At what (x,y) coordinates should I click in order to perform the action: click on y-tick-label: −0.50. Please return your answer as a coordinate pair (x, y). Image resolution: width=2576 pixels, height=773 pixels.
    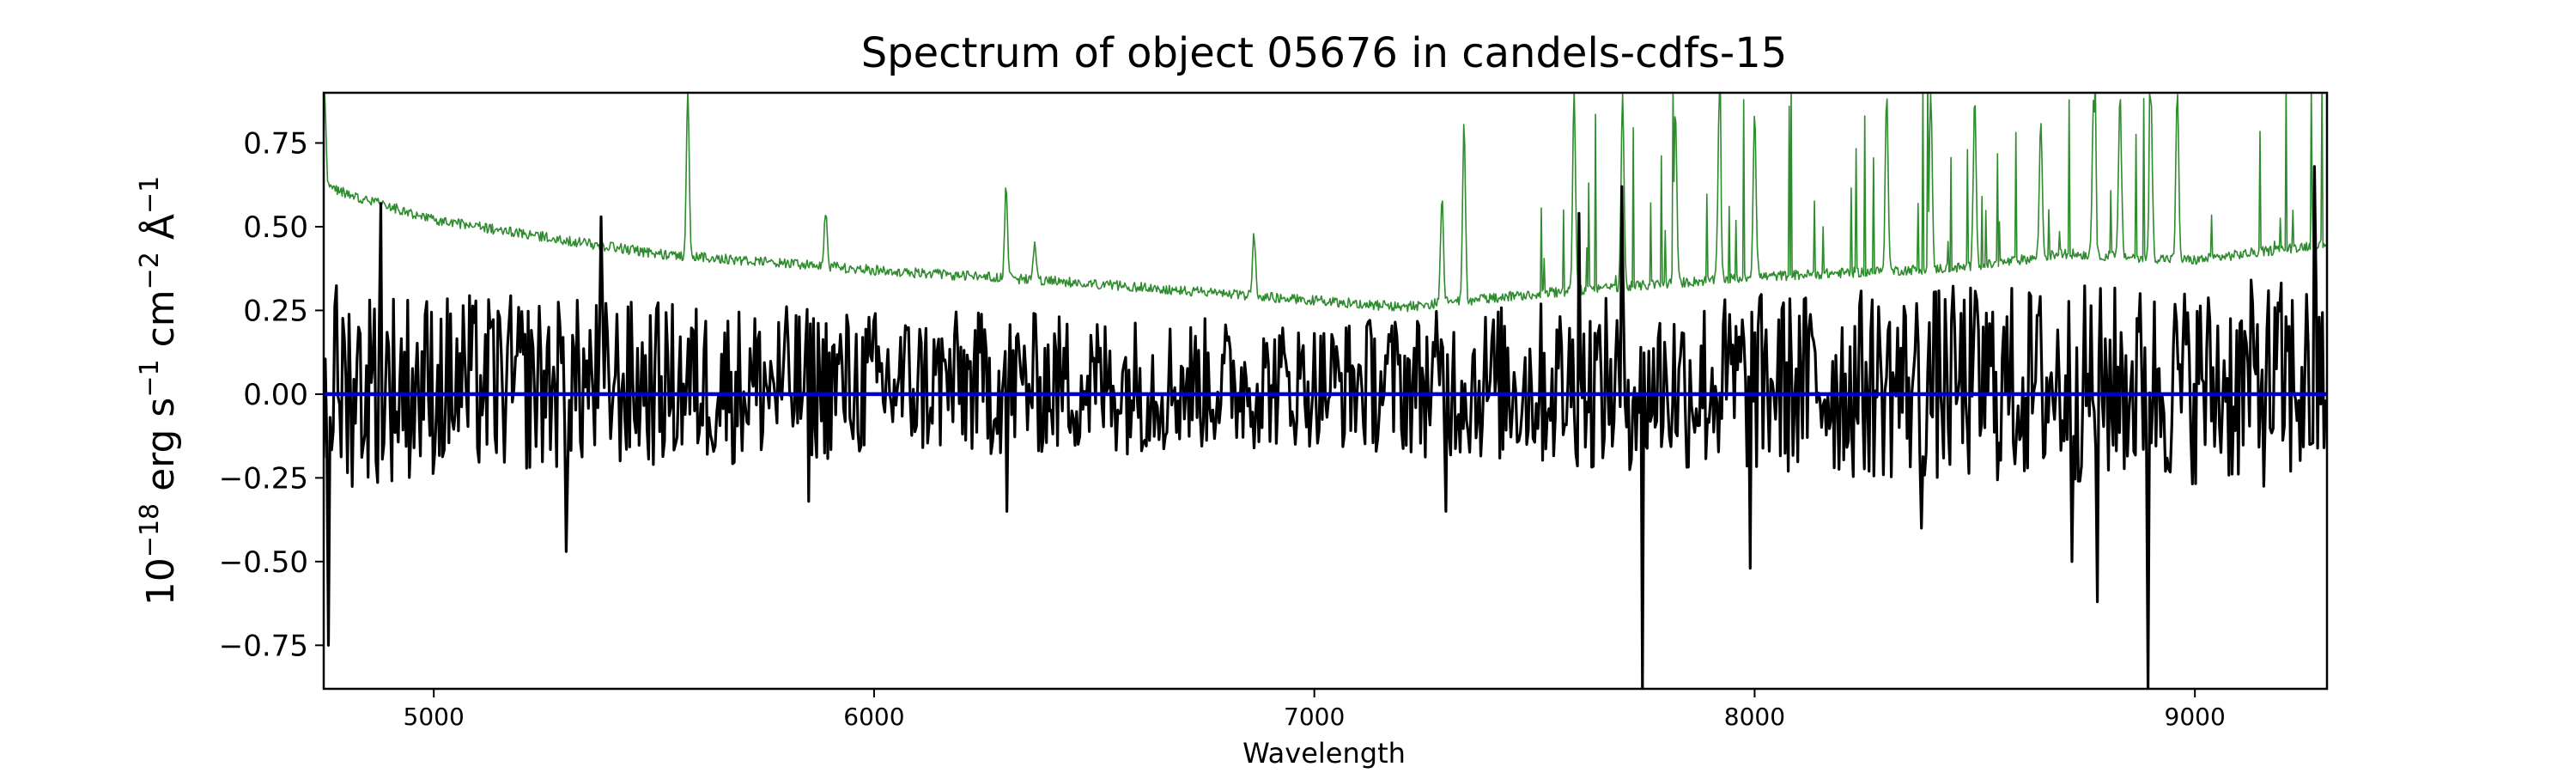
    Looking at the image, I should click on (263, 562).